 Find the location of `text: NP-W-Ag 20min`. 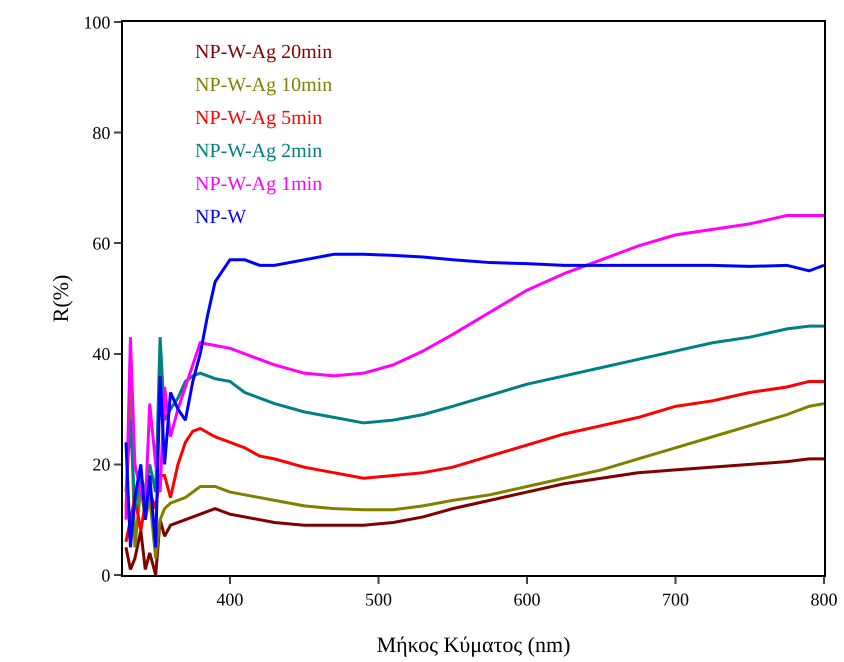

text: NP-W-Ag 20min is located at coordinates (263, 52).